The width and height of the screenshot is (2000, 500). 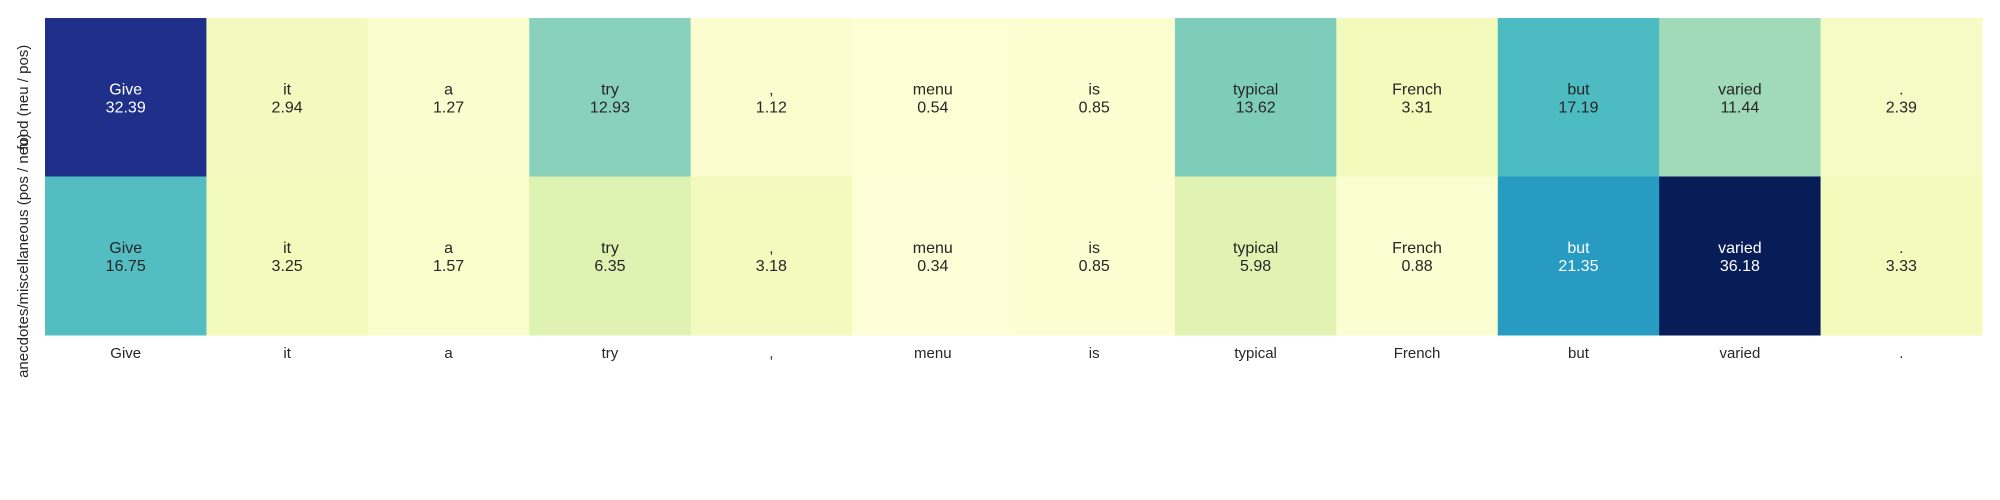 What do you see at coordinates (932, 107) in the screenshot?
I see `cell-value-r0-c5: 0.54` at bounding box center [932, 107].